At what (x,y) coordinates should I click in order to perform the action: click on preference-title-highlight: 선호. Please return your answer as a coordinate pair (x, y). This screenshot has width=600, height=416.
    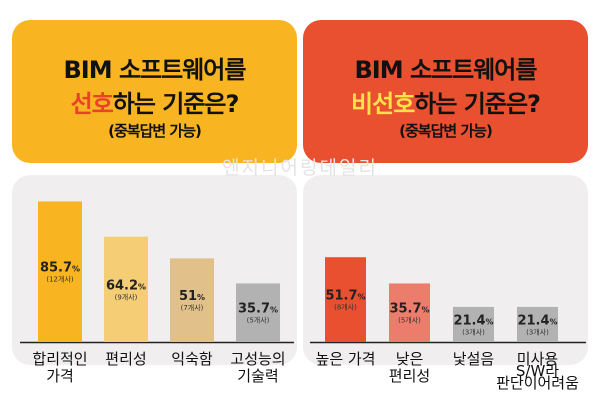
    Looking at the image, I should click on (92, 104).